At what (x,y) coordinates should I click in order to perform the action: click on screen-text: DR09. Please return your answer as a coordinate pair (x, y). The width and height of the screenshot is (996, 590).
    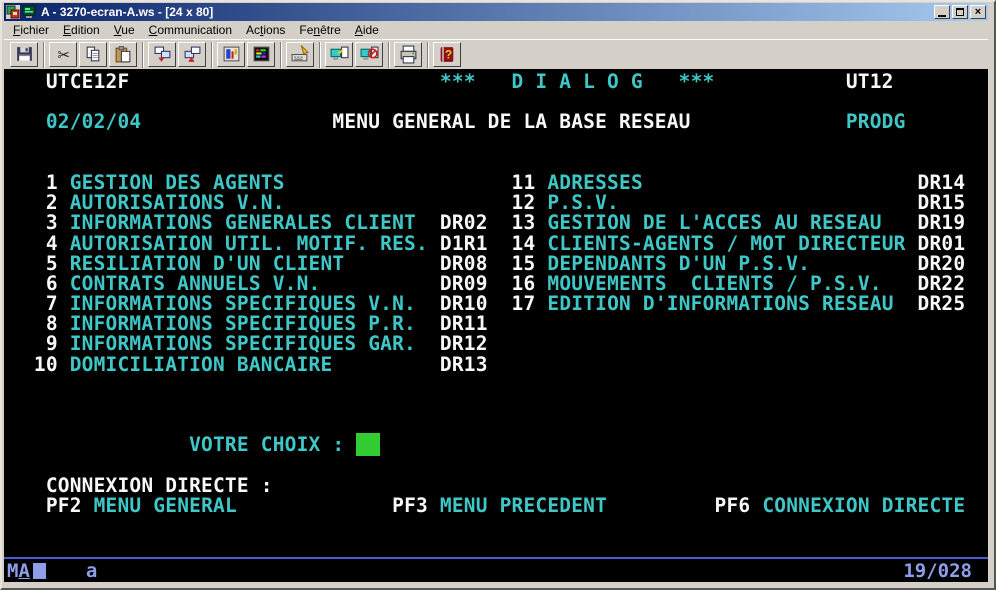
    Looking at the image, I should click on (463, 283).